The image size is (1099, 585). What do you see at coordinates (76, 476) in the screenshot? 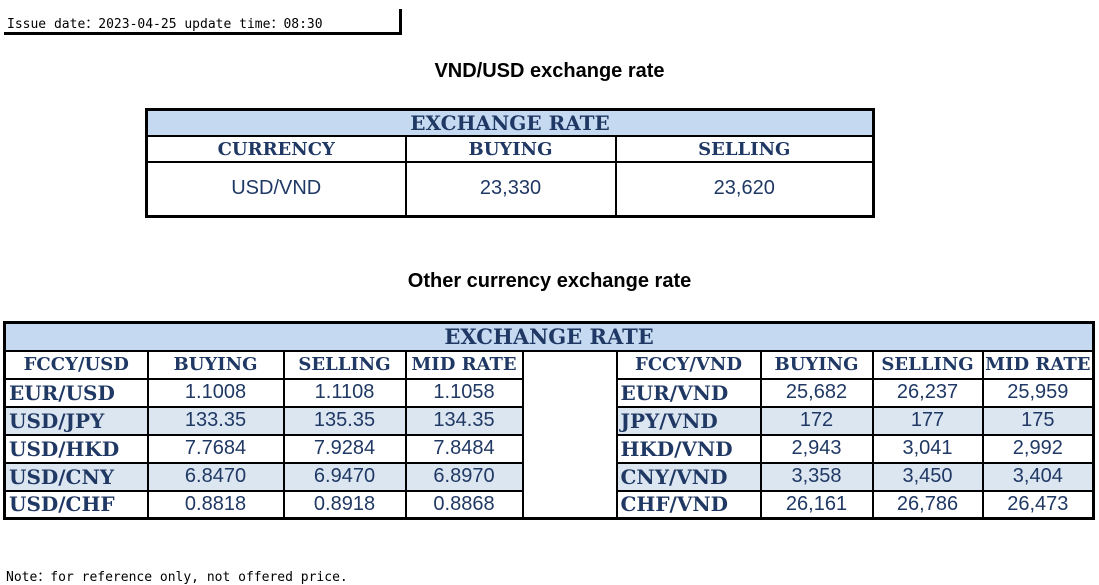
I see `pair-cell: USD/CNY` at bounding box center [76, 476].